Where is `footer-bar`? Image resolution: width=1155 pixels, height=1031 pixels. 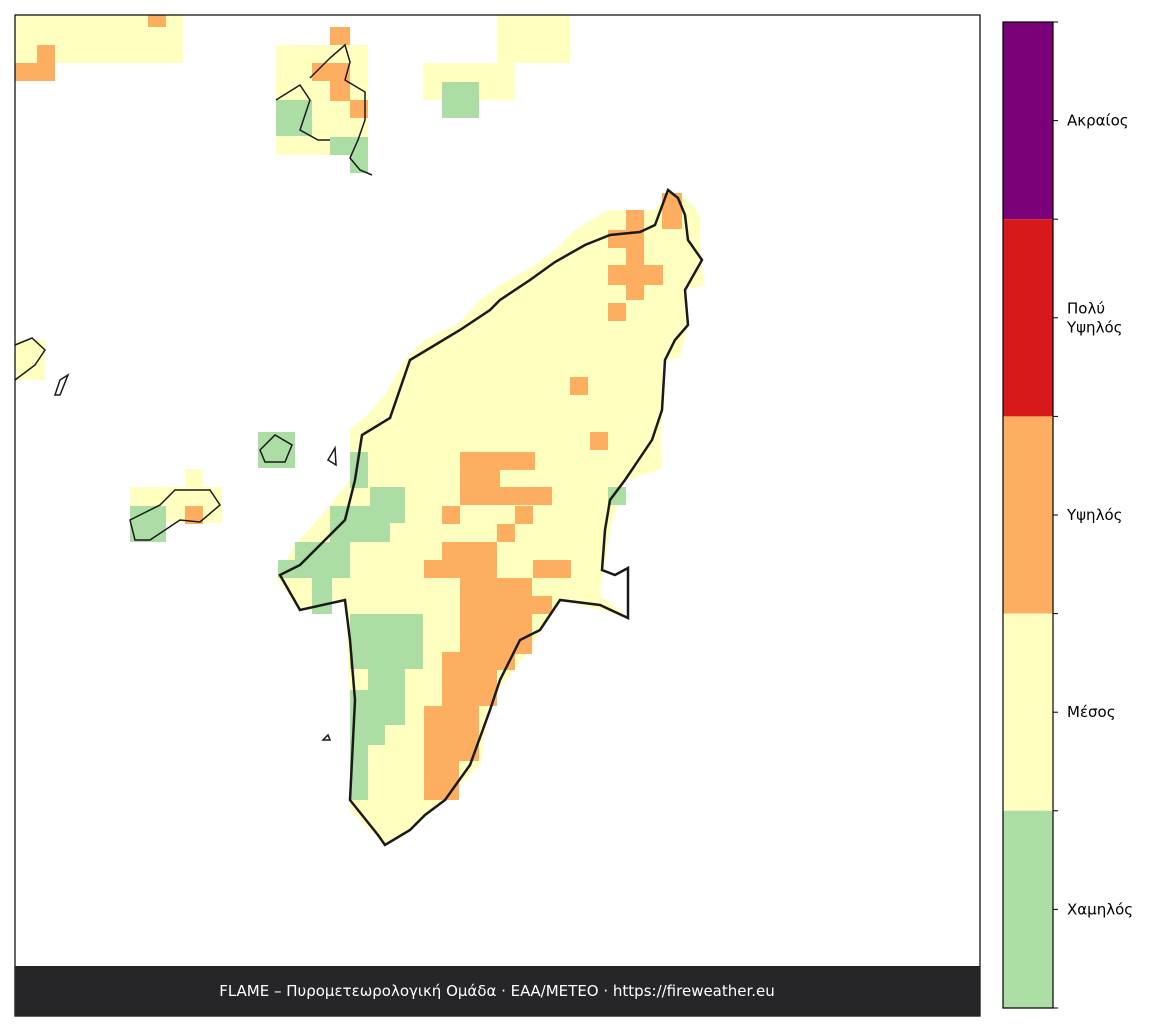 footer-bar is located at coordinates (497, 991).